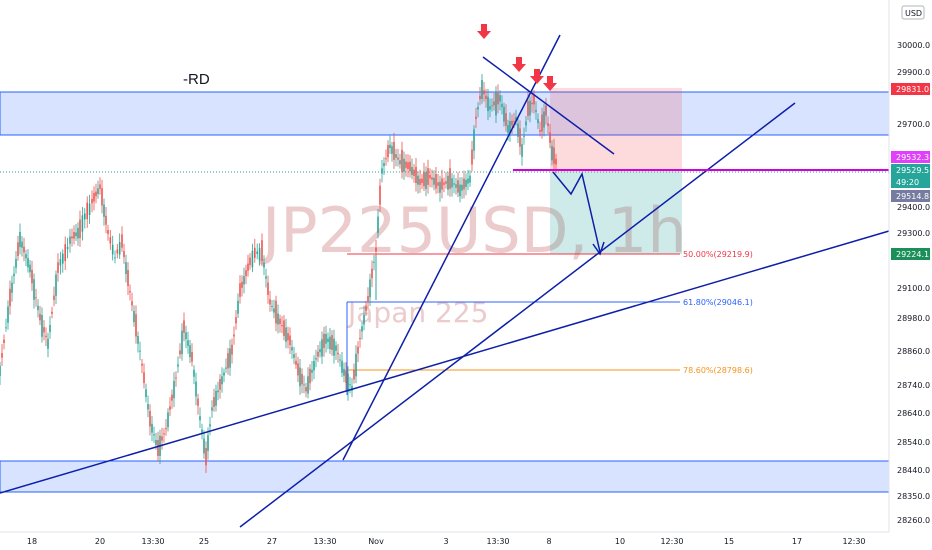 The width and height of the screenshot is (932, 550). Describe the element at coordinates (718, 370) in the screenshot. I see `fib-786-label: 78.60%(28798.6)` at that location.